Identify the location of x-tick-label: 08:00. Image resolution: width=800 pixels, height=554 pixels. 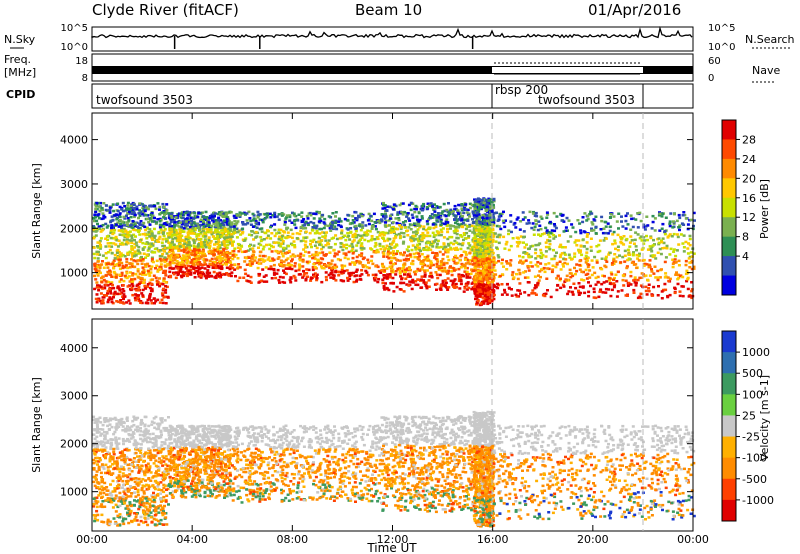
(292, 539).